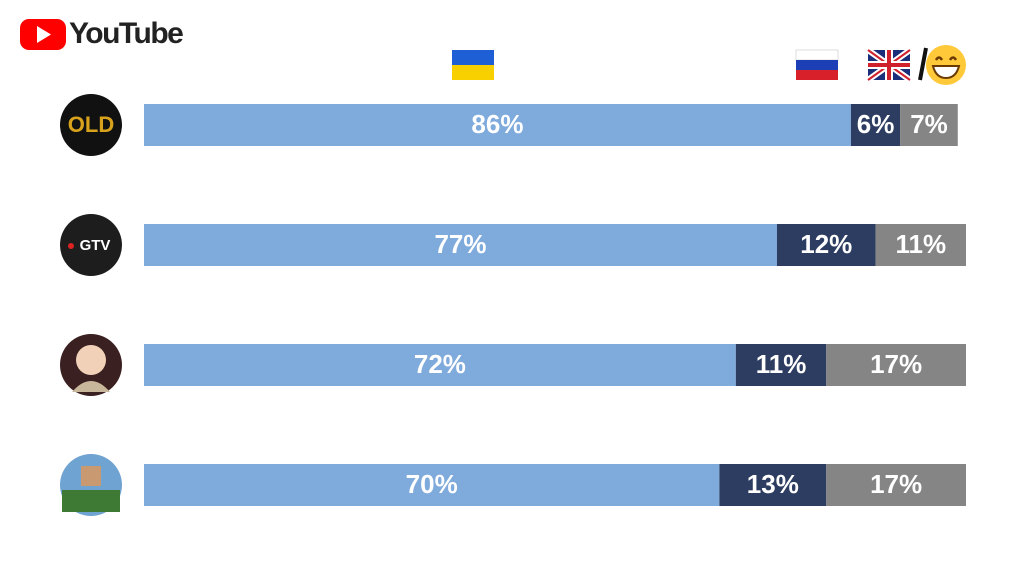 This screenshot has height=576, width=1024. I want to click on avatar: OLD, so click(91, 125).